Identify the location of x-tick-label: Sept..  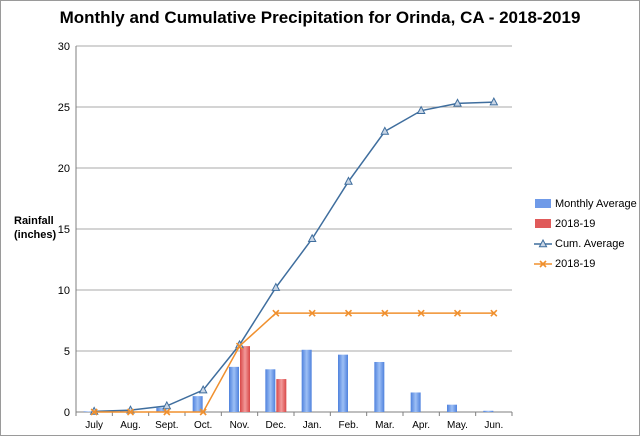
(166, 425).